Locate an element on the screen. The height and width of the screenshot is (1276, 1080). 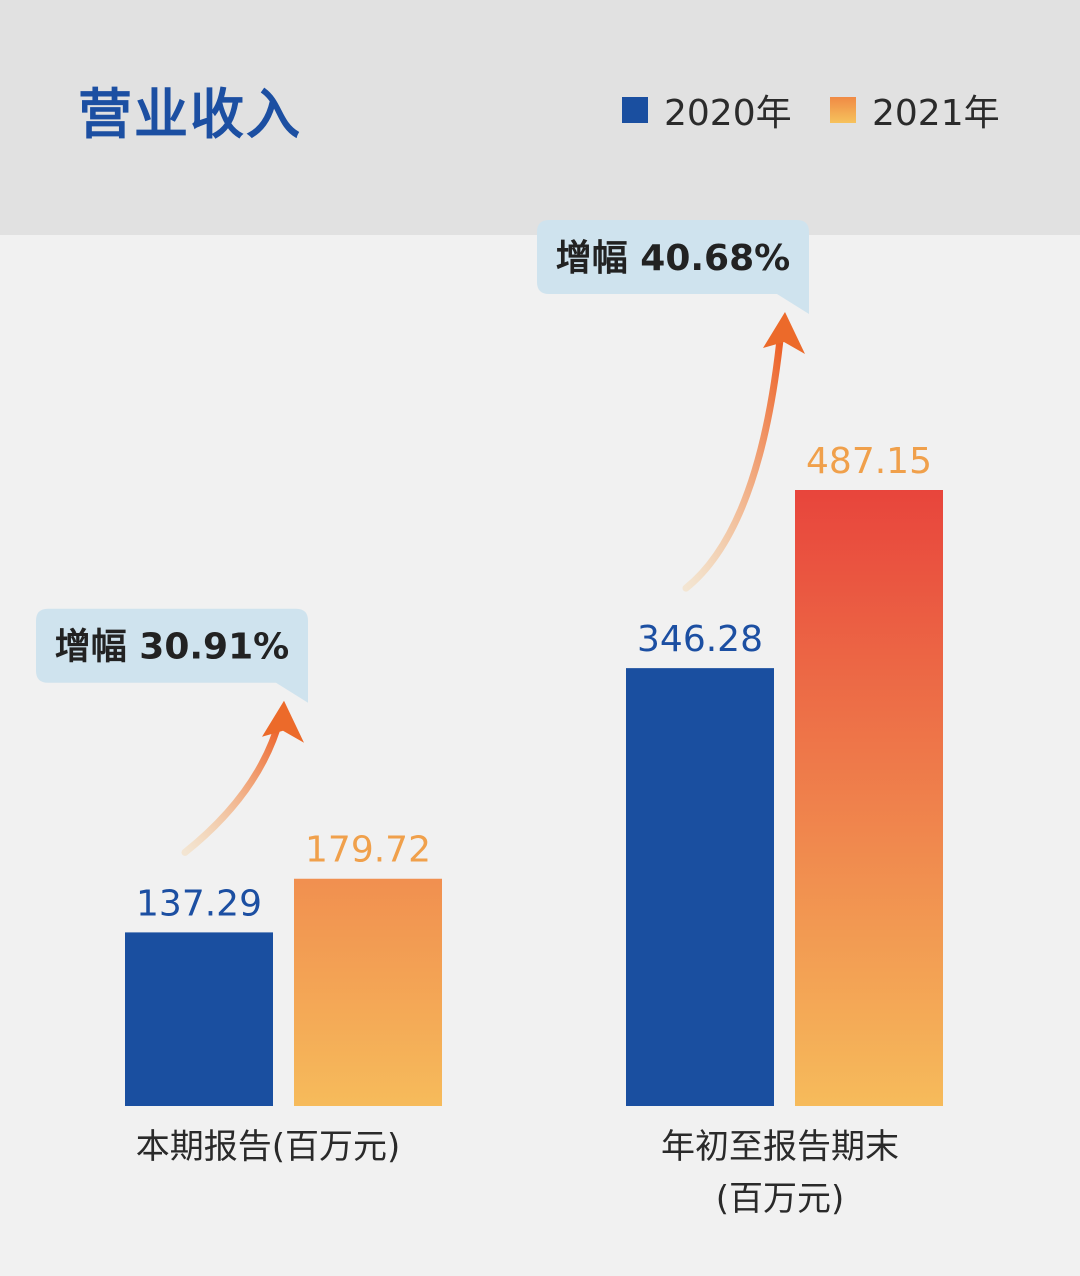
legend-label-2021: 2021年 is located at coordinates (936, 113).